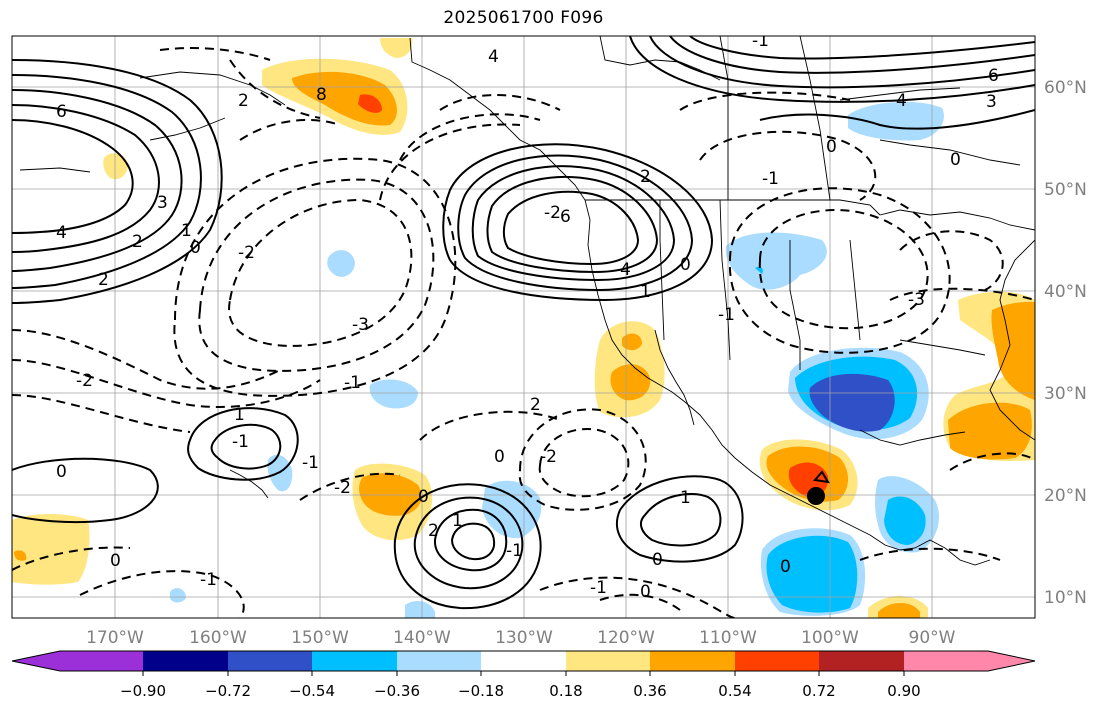 The width and height of the screenshot is (1105, 712). Describe the element at coordinates (115, 638) in the screenshot. I see `lon-label: 170°W` at that location.